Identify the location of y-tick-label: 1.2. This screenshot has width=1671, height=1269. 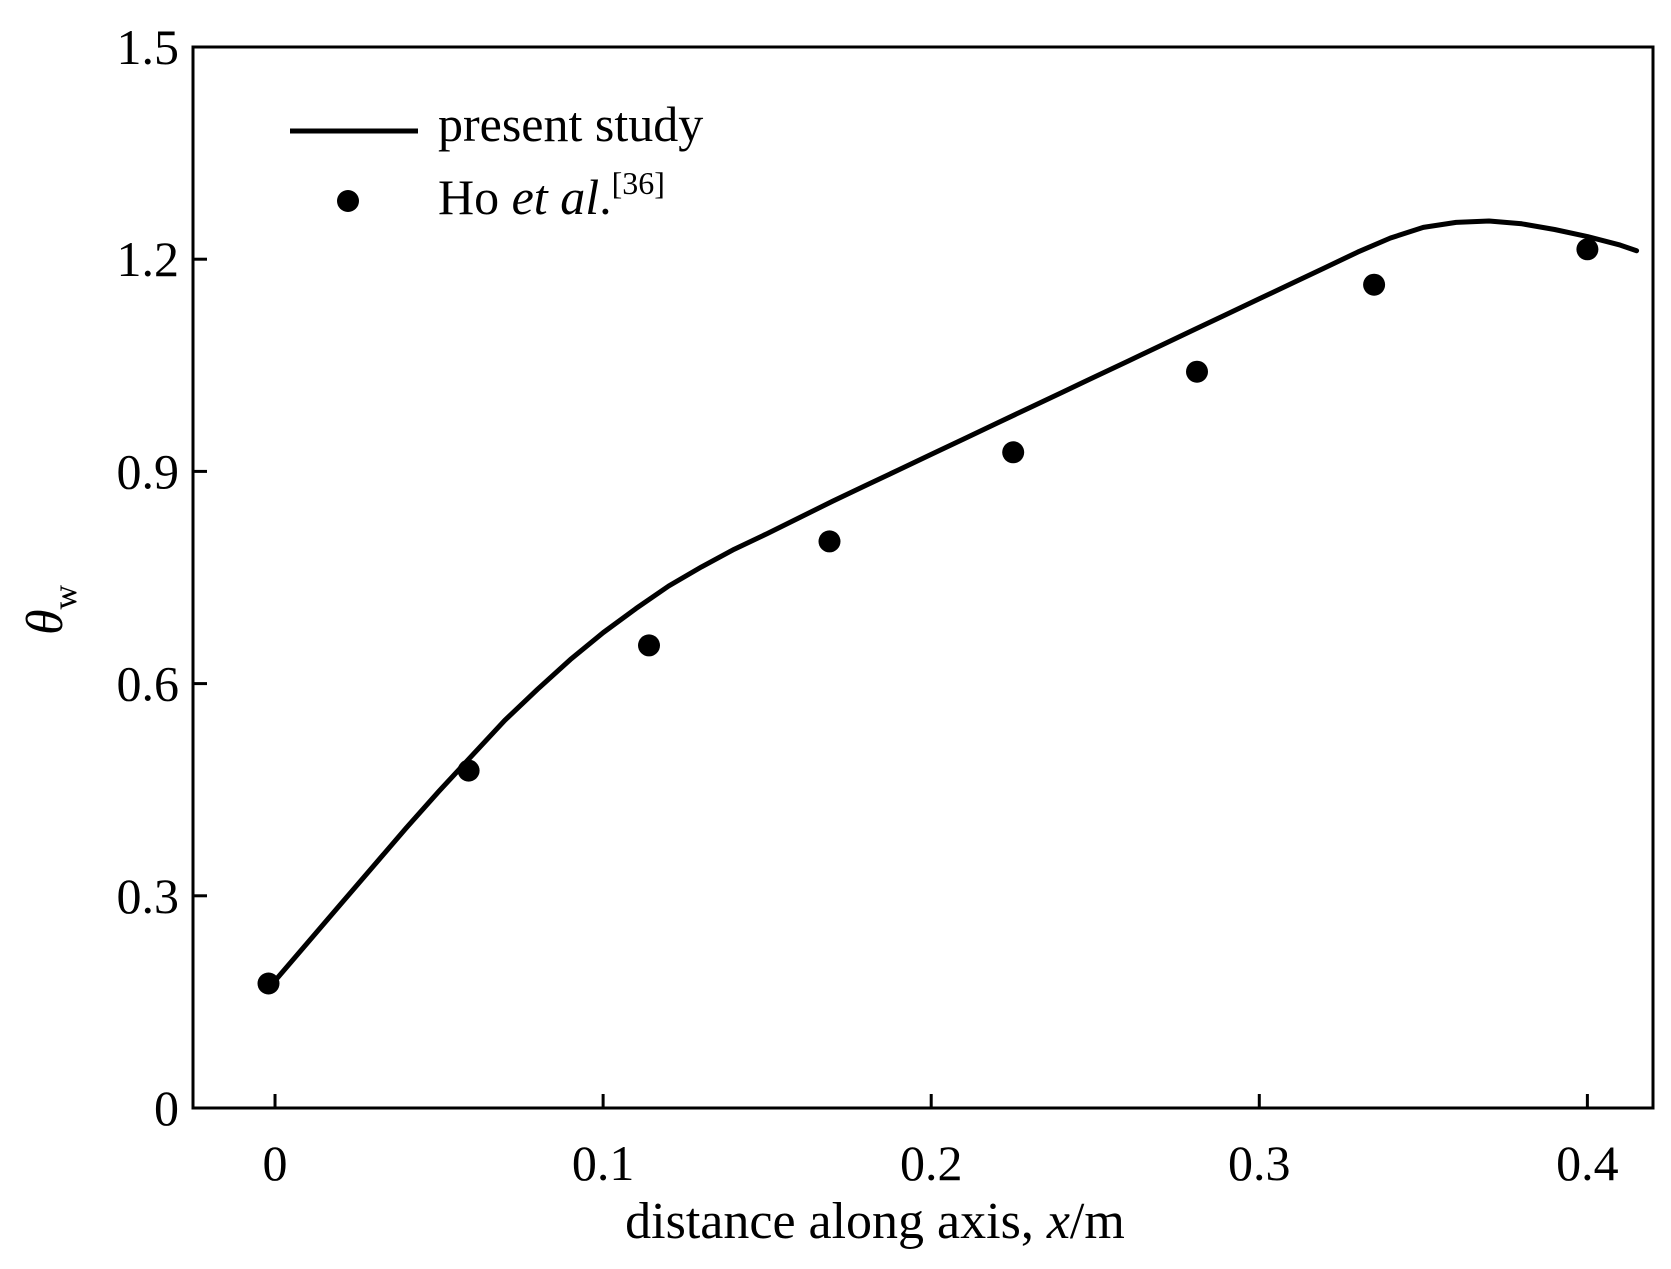
(148, 259).